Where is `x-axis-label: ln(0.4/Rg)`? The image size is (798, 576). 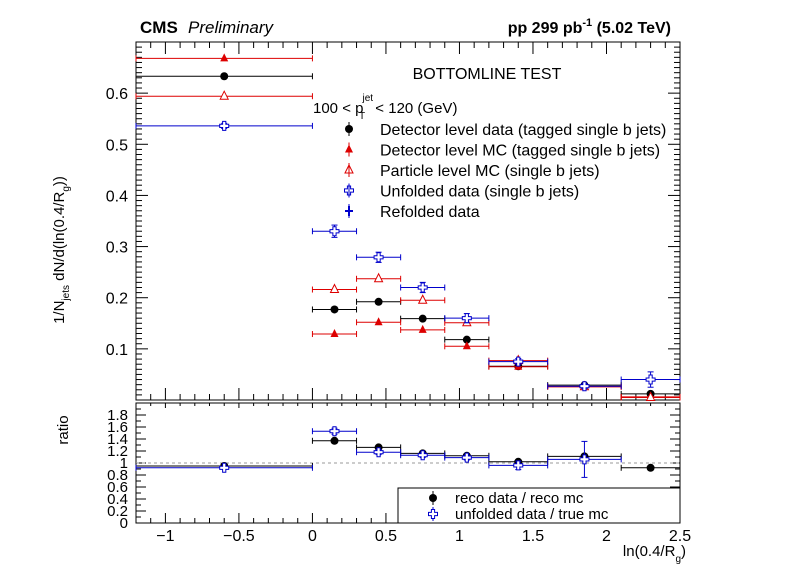
x-axis-label: ln(0.4/Rg) is located at coordinates (654, 554).